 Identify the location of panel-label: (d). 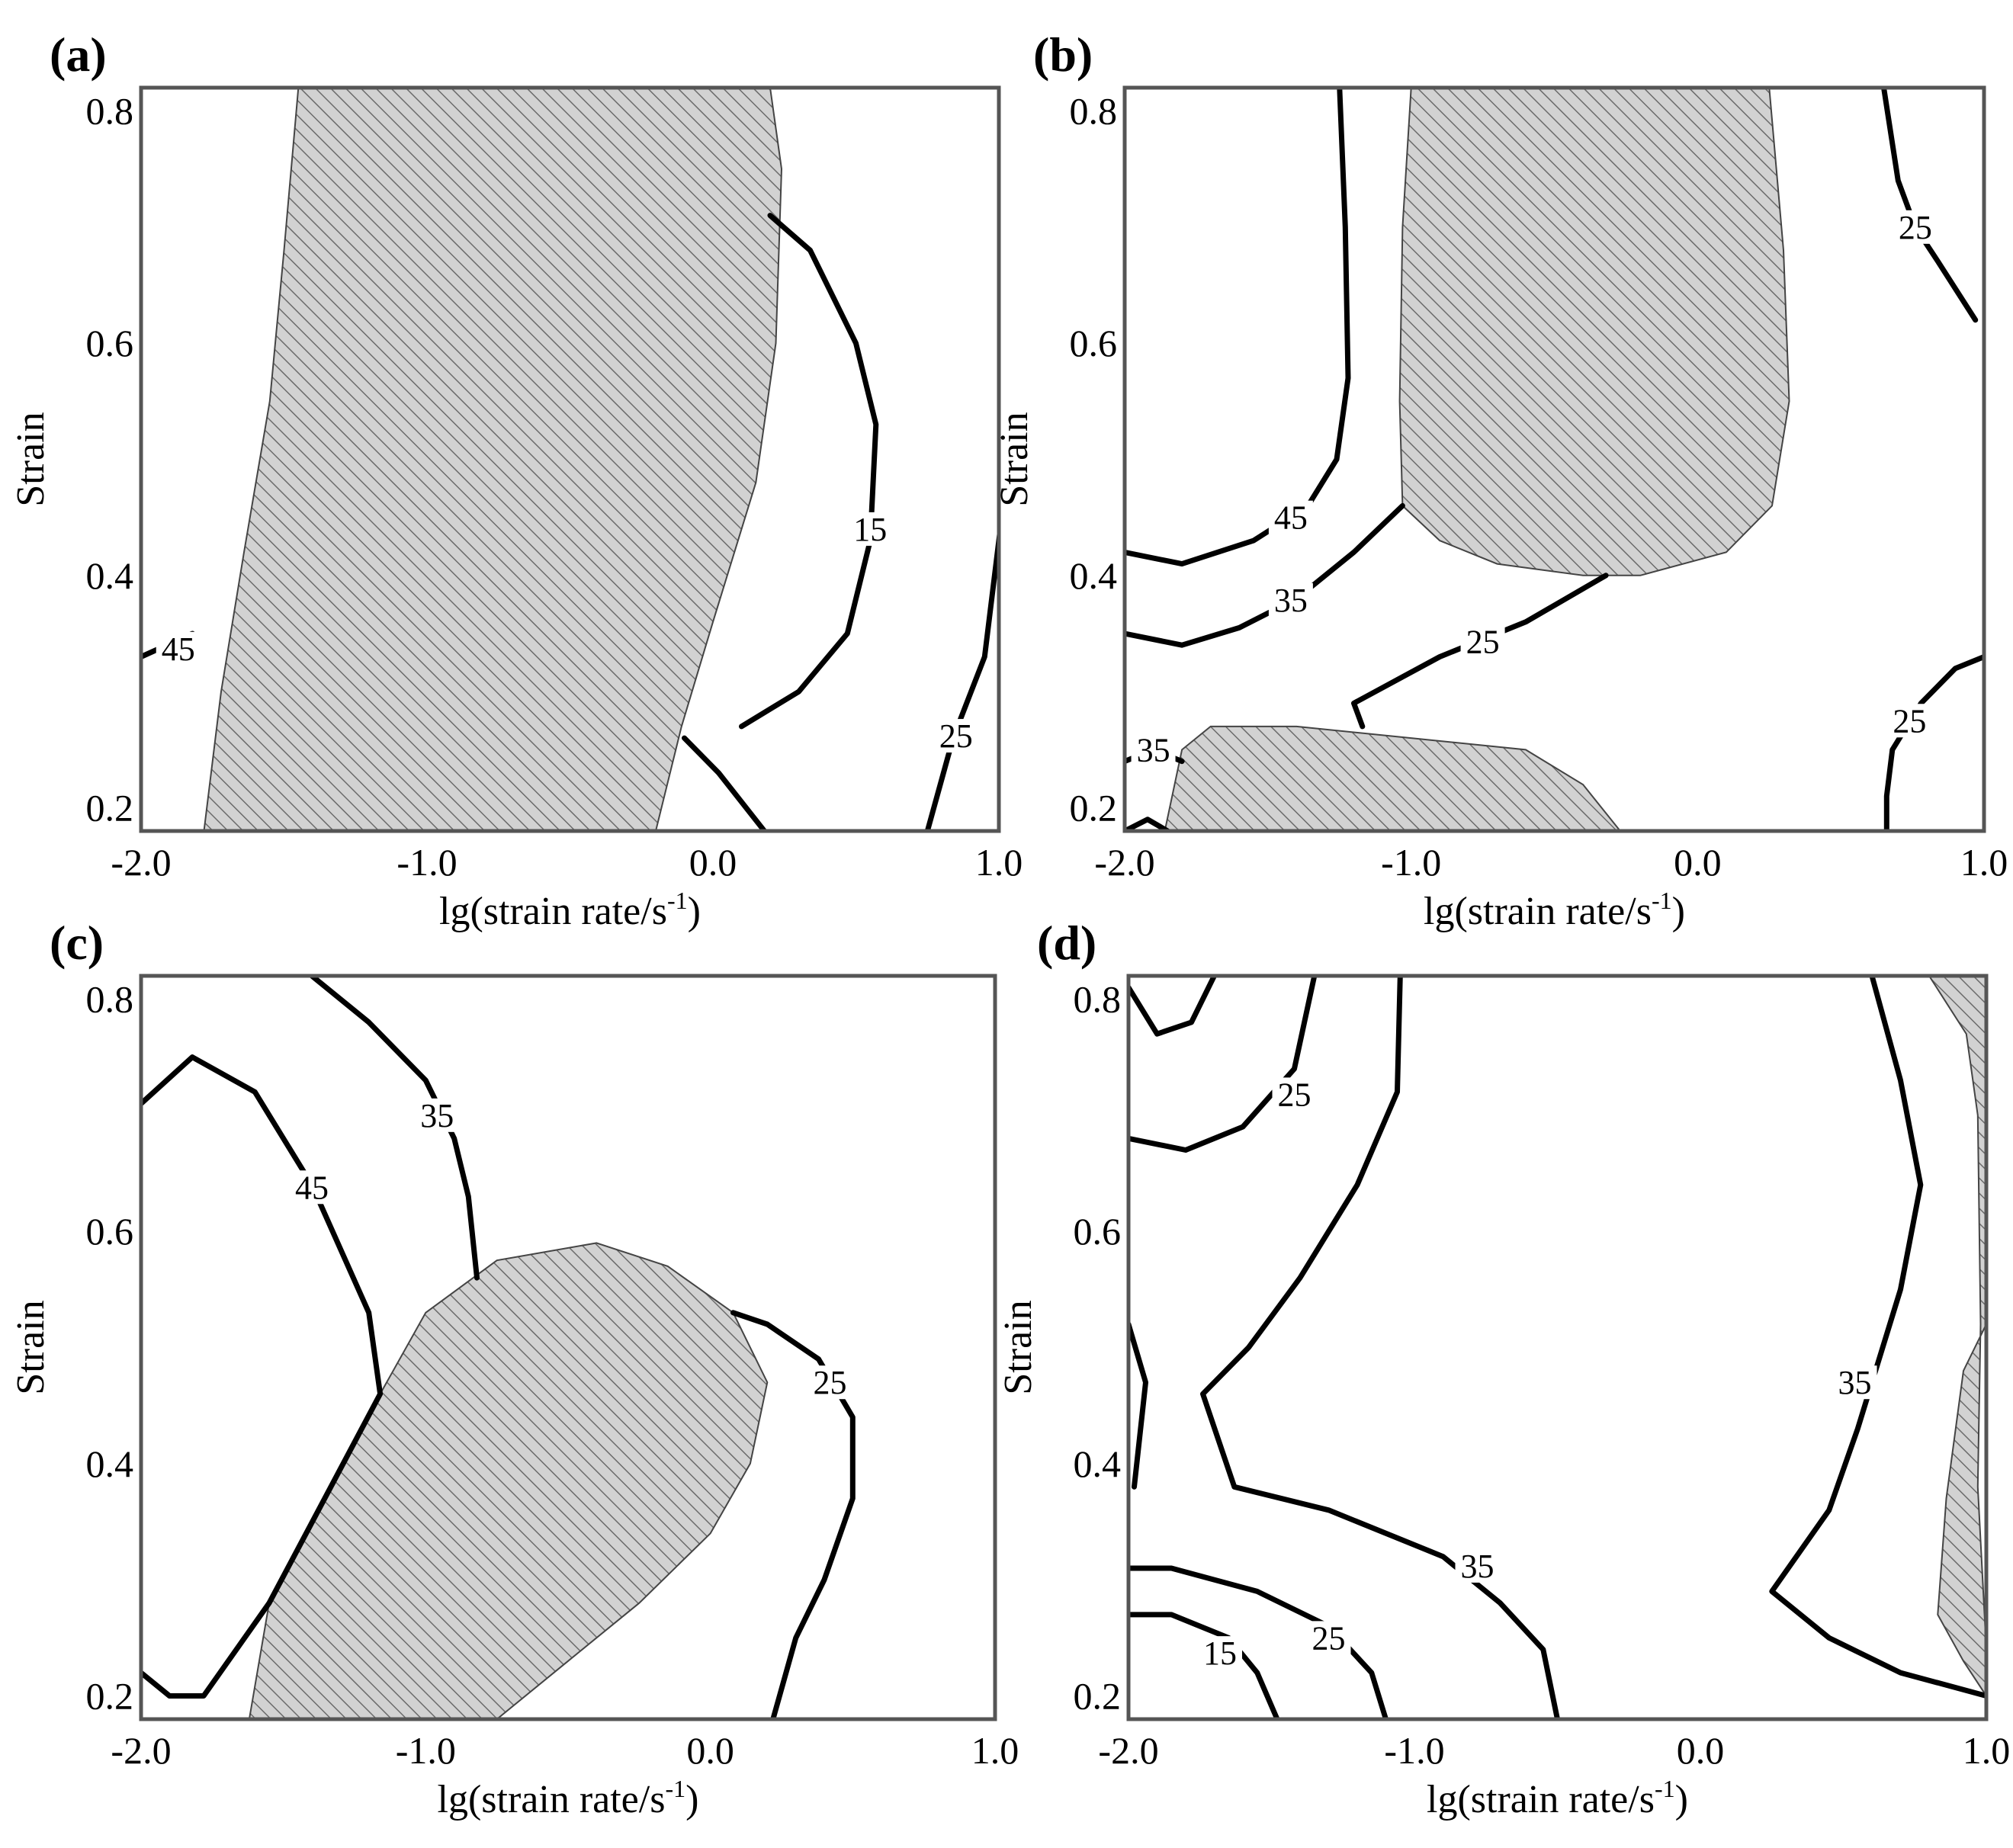
(1066, 943).